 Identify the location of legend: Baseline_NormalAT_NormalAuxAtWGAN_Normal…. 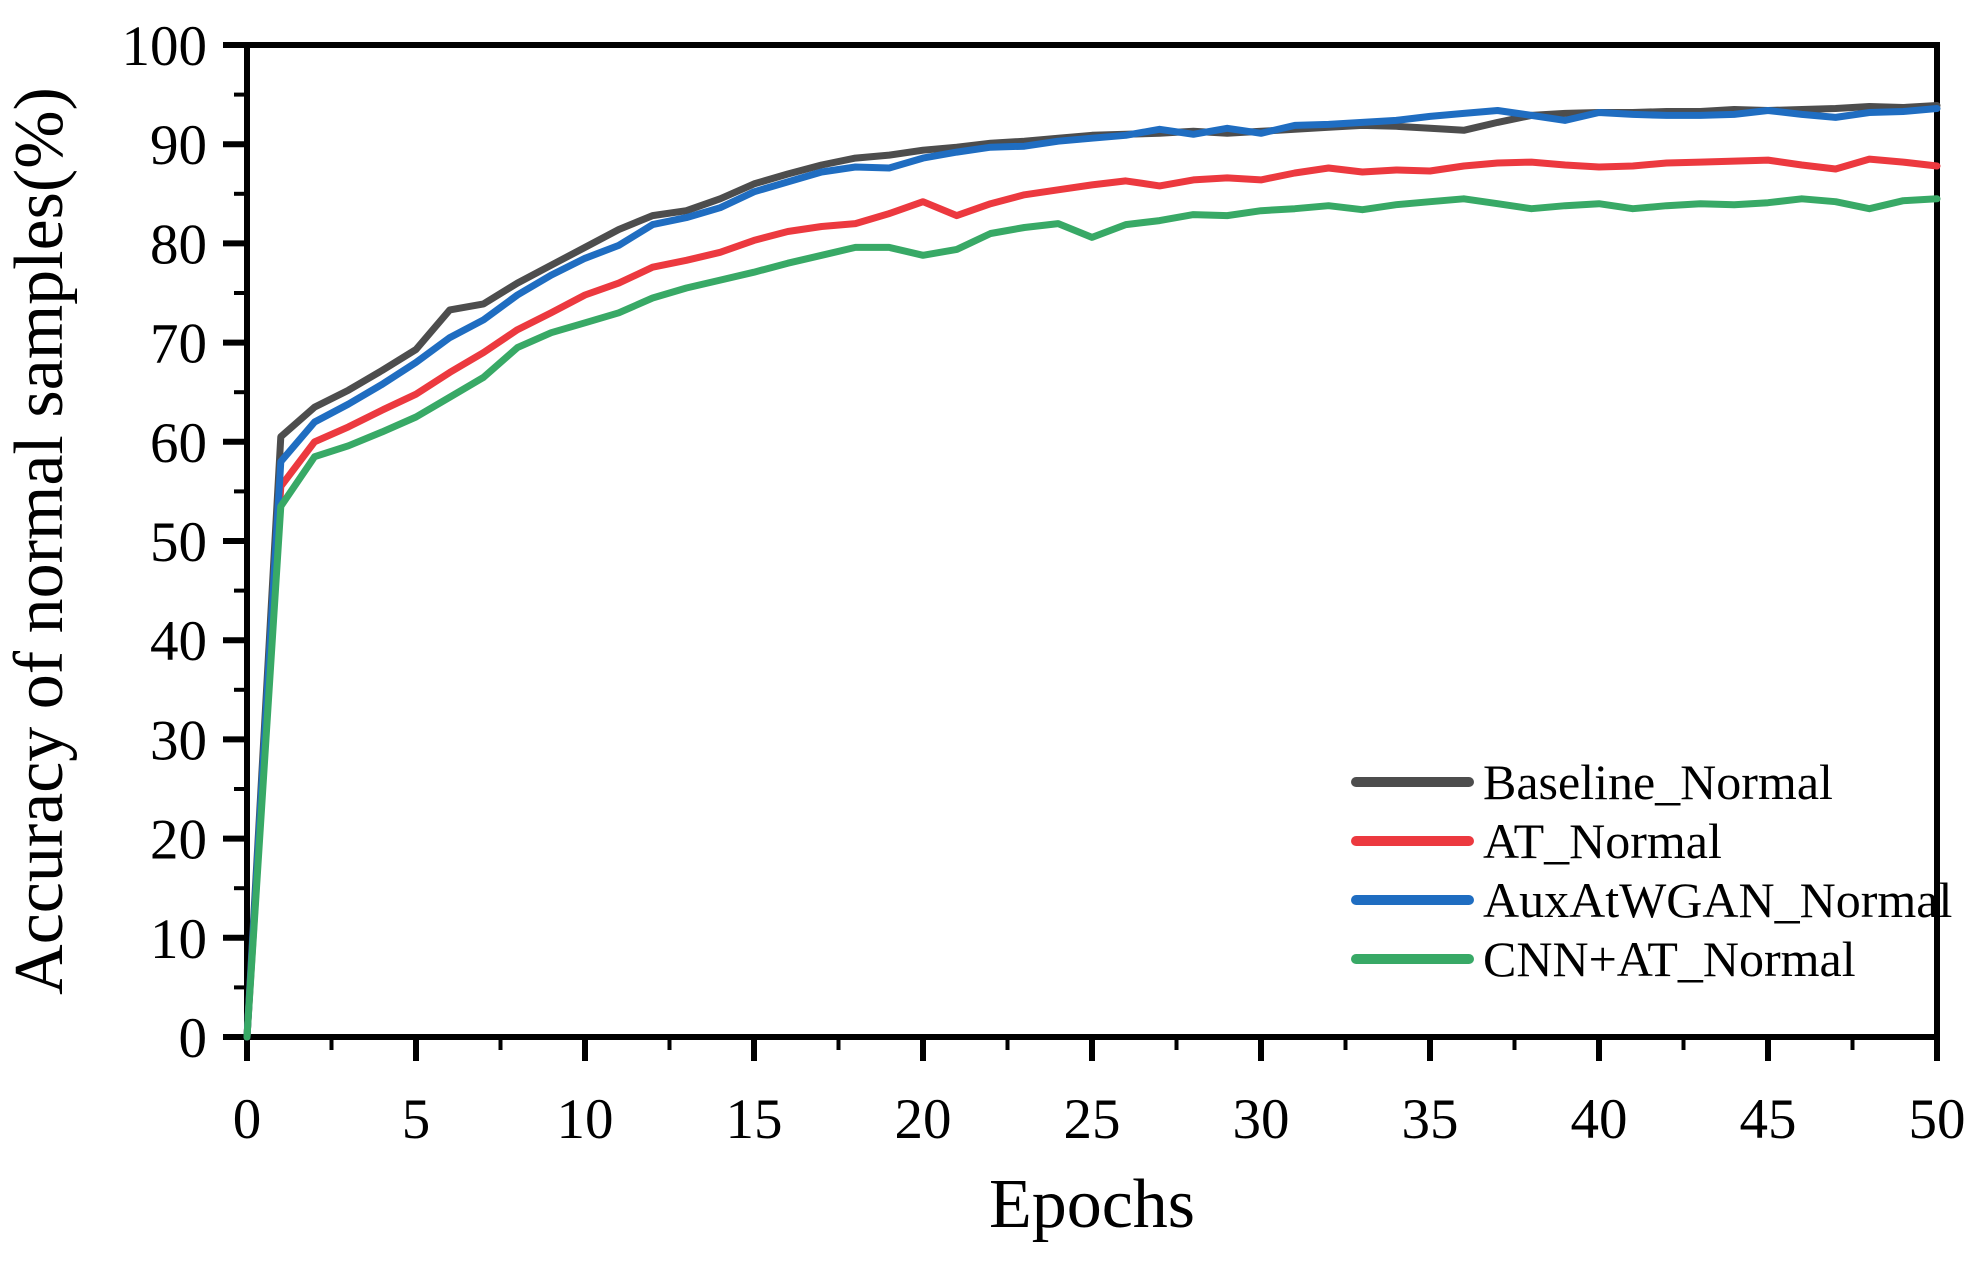
(1651, 870).